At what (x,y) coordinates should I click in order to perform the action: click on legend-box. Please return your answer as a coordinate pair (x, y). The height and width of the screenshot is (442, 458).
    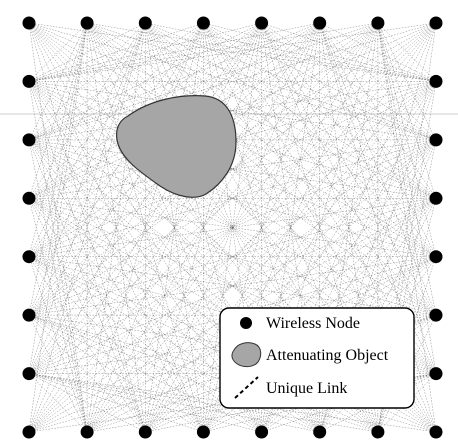
    Looking at the image, I should click on (317, 358).